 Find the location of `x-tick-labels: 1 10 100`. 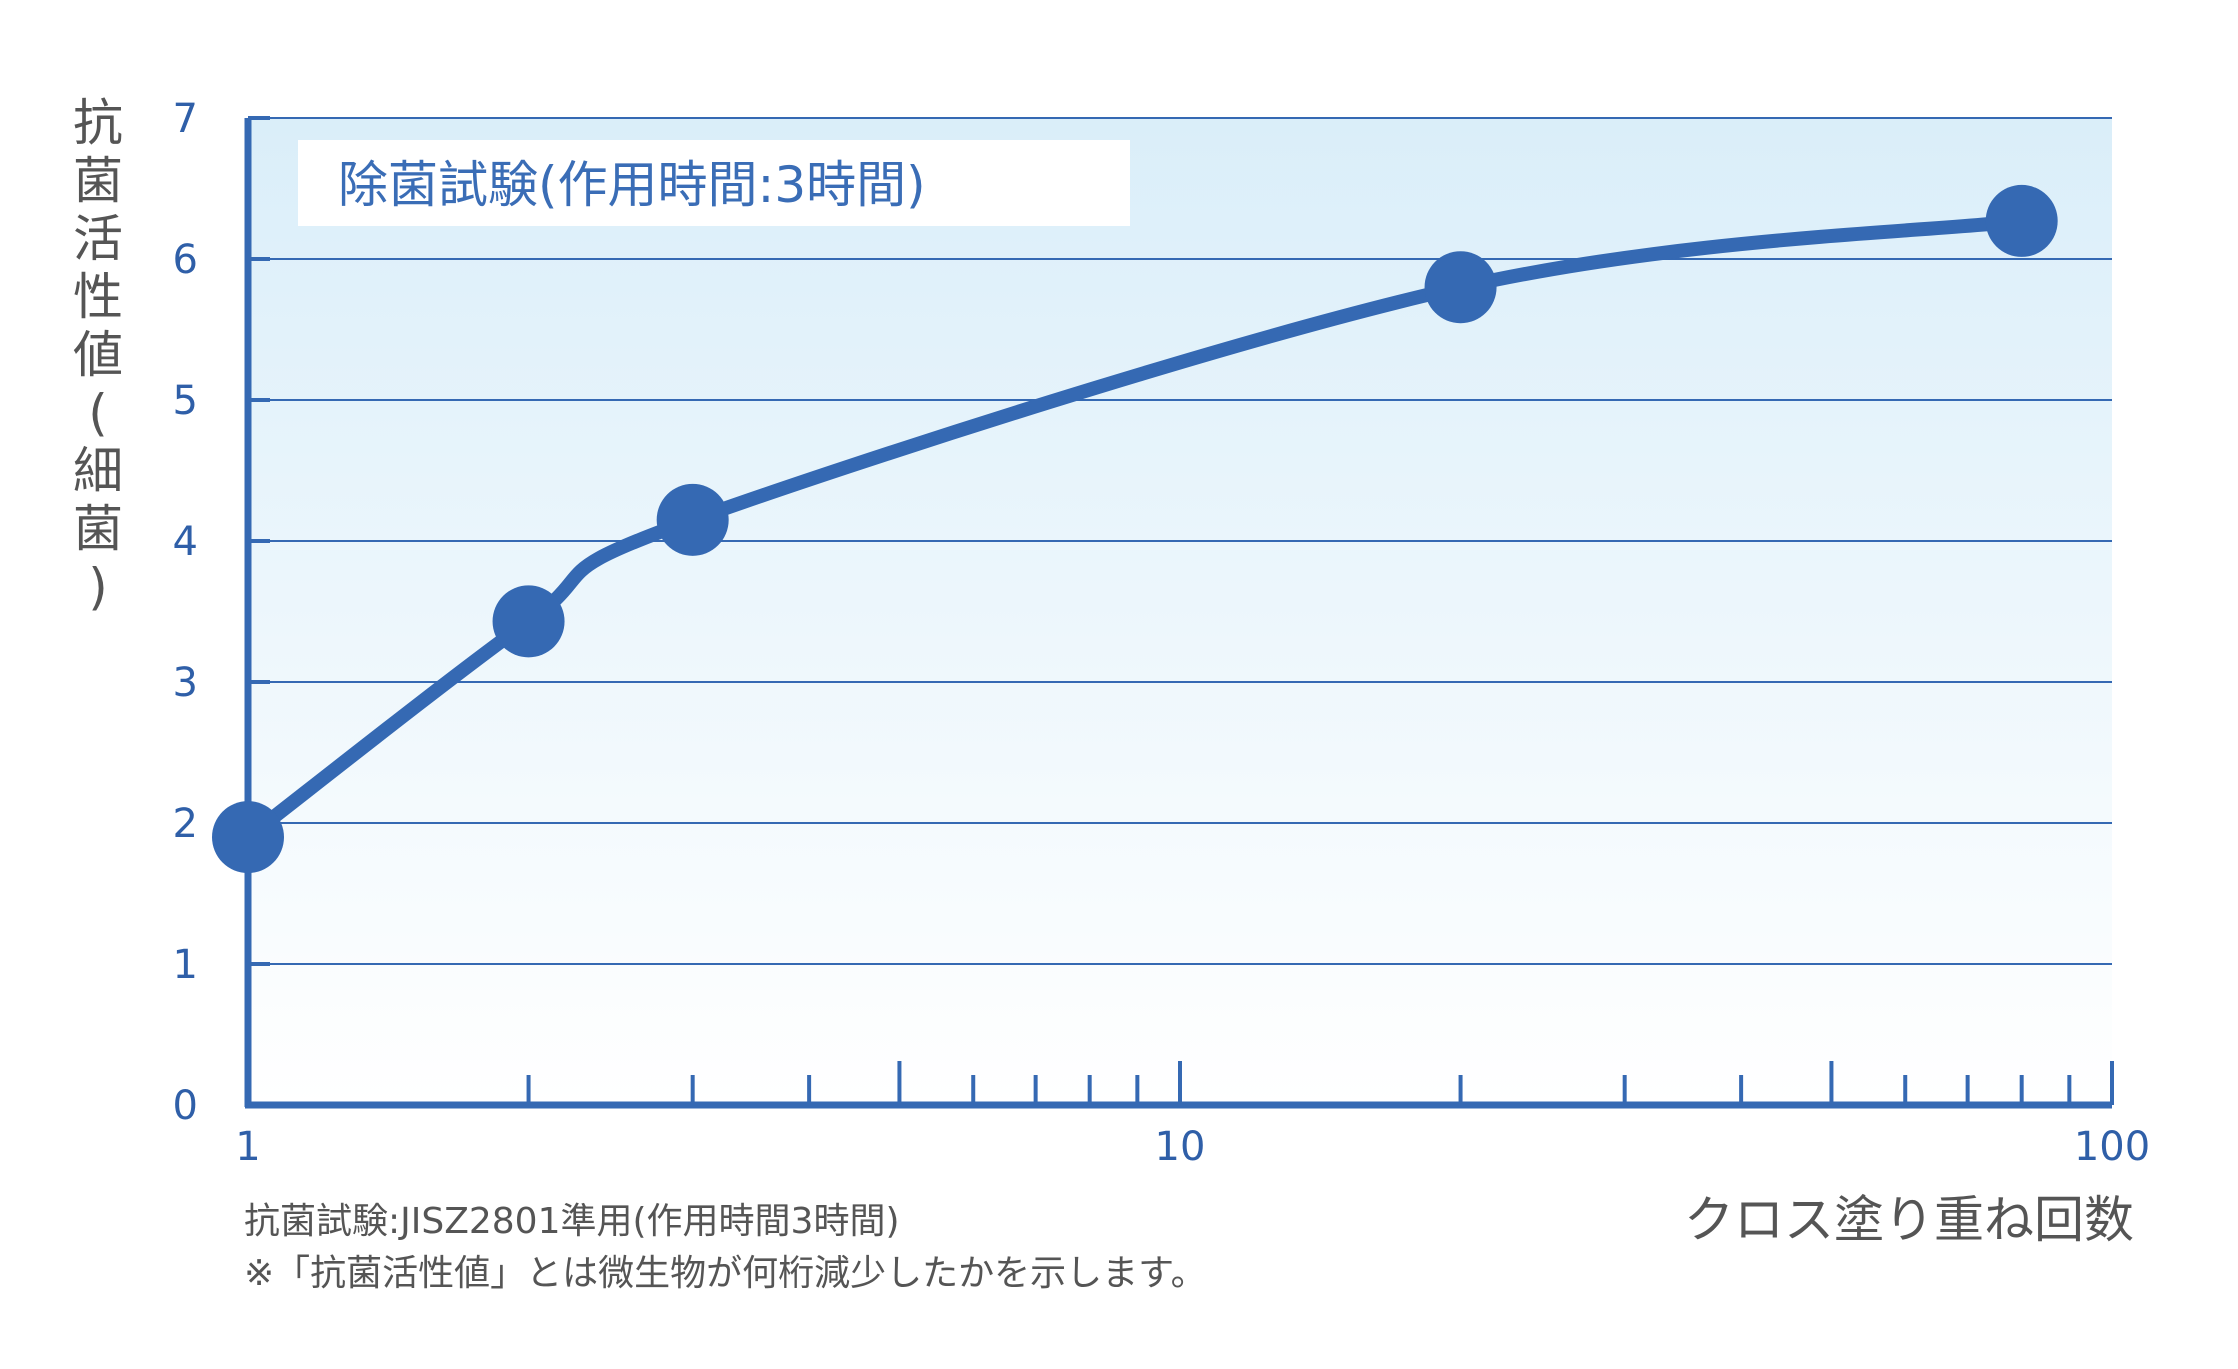

x-tick-labels: 1 10 100 is located at coordinates (1192, 1147).